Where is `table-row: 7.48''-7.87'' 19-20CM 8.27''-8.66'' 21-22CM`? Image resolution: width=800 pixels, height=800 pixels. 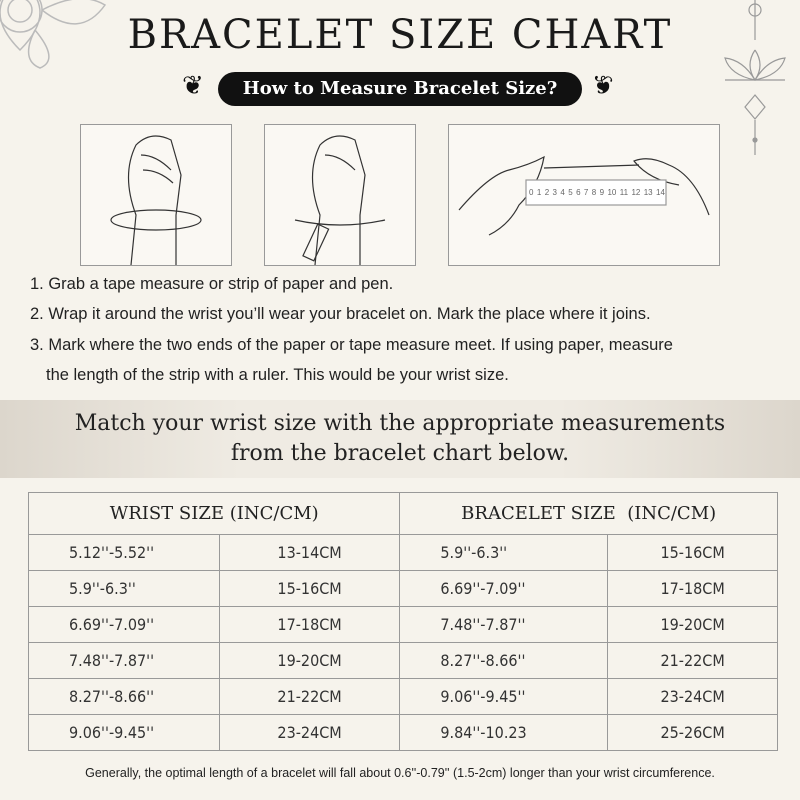
table-row: 7.48''-7.87'' 19-20CM 8.27''-8.66'' 21-22CM is located at coordinates (403, 660).